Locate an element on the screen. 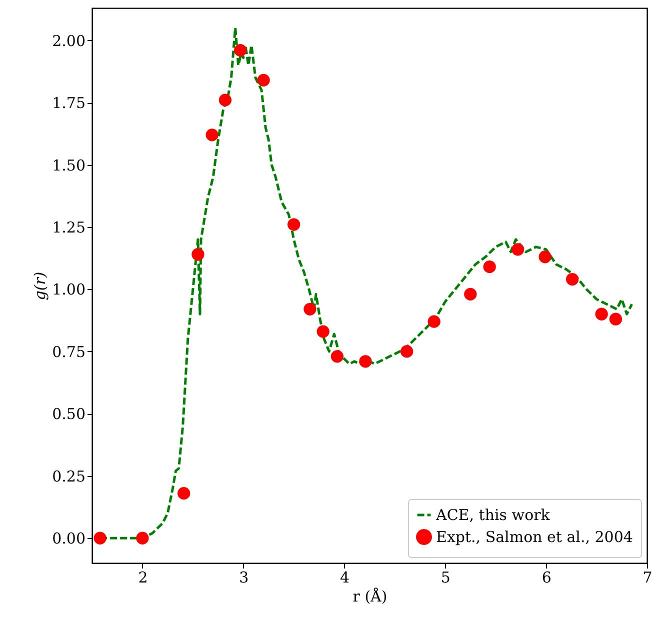 This screenshot has height=637, width=655. y-tick-label: 0.50 is located at coordinates (69, 414).